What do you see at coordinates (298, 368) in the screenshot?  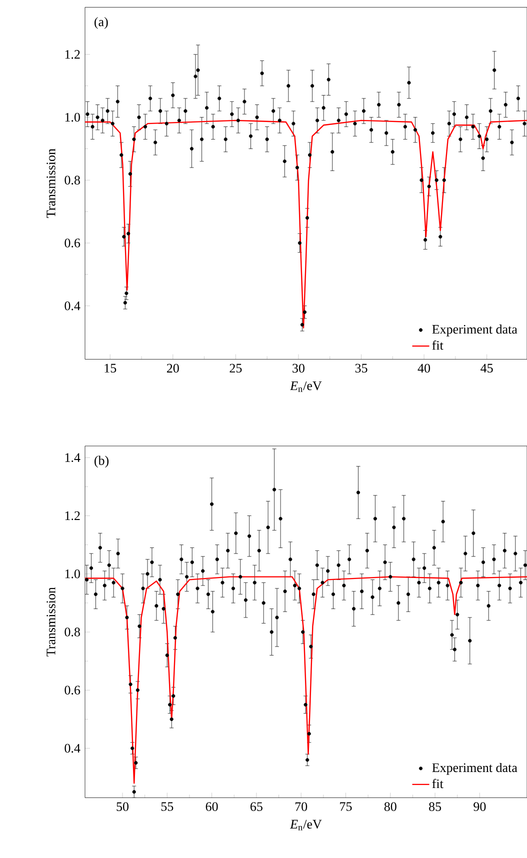 I see `x-tick-label: 30` at bounding box center [298, 368].